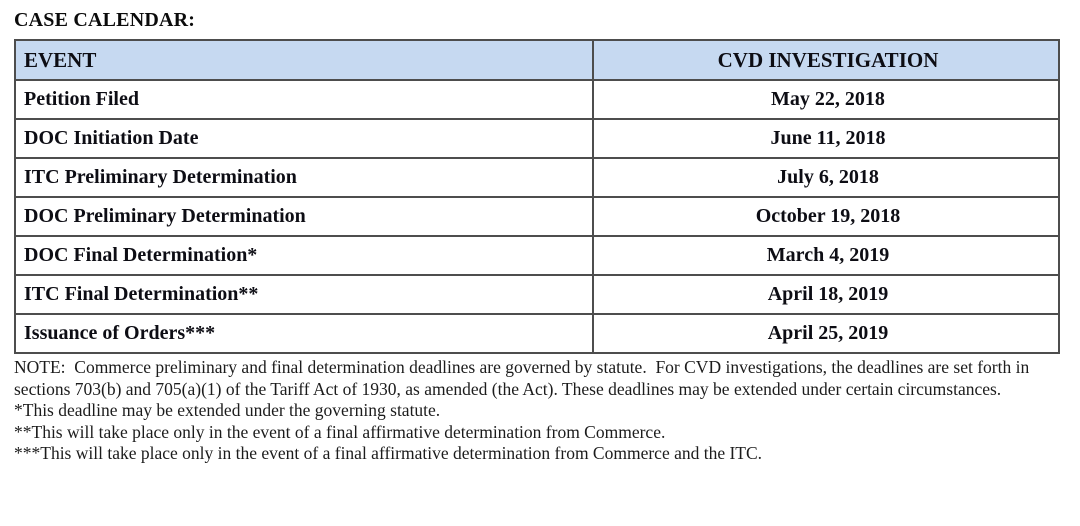  What do you see at coordinates (826, 216) in the screenshot?
I see `date-cell: October 19, 2018` at bounding box center [826, 216].